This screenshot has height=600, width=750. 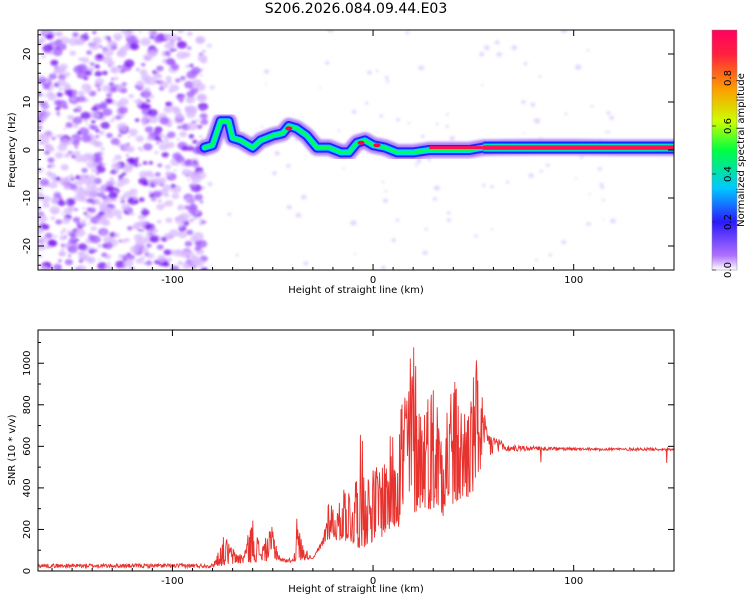 What do you see at coordinates (27, 102) in the screenshot?
I see `y-tick-label: 10` at bounding box center [27, 102].